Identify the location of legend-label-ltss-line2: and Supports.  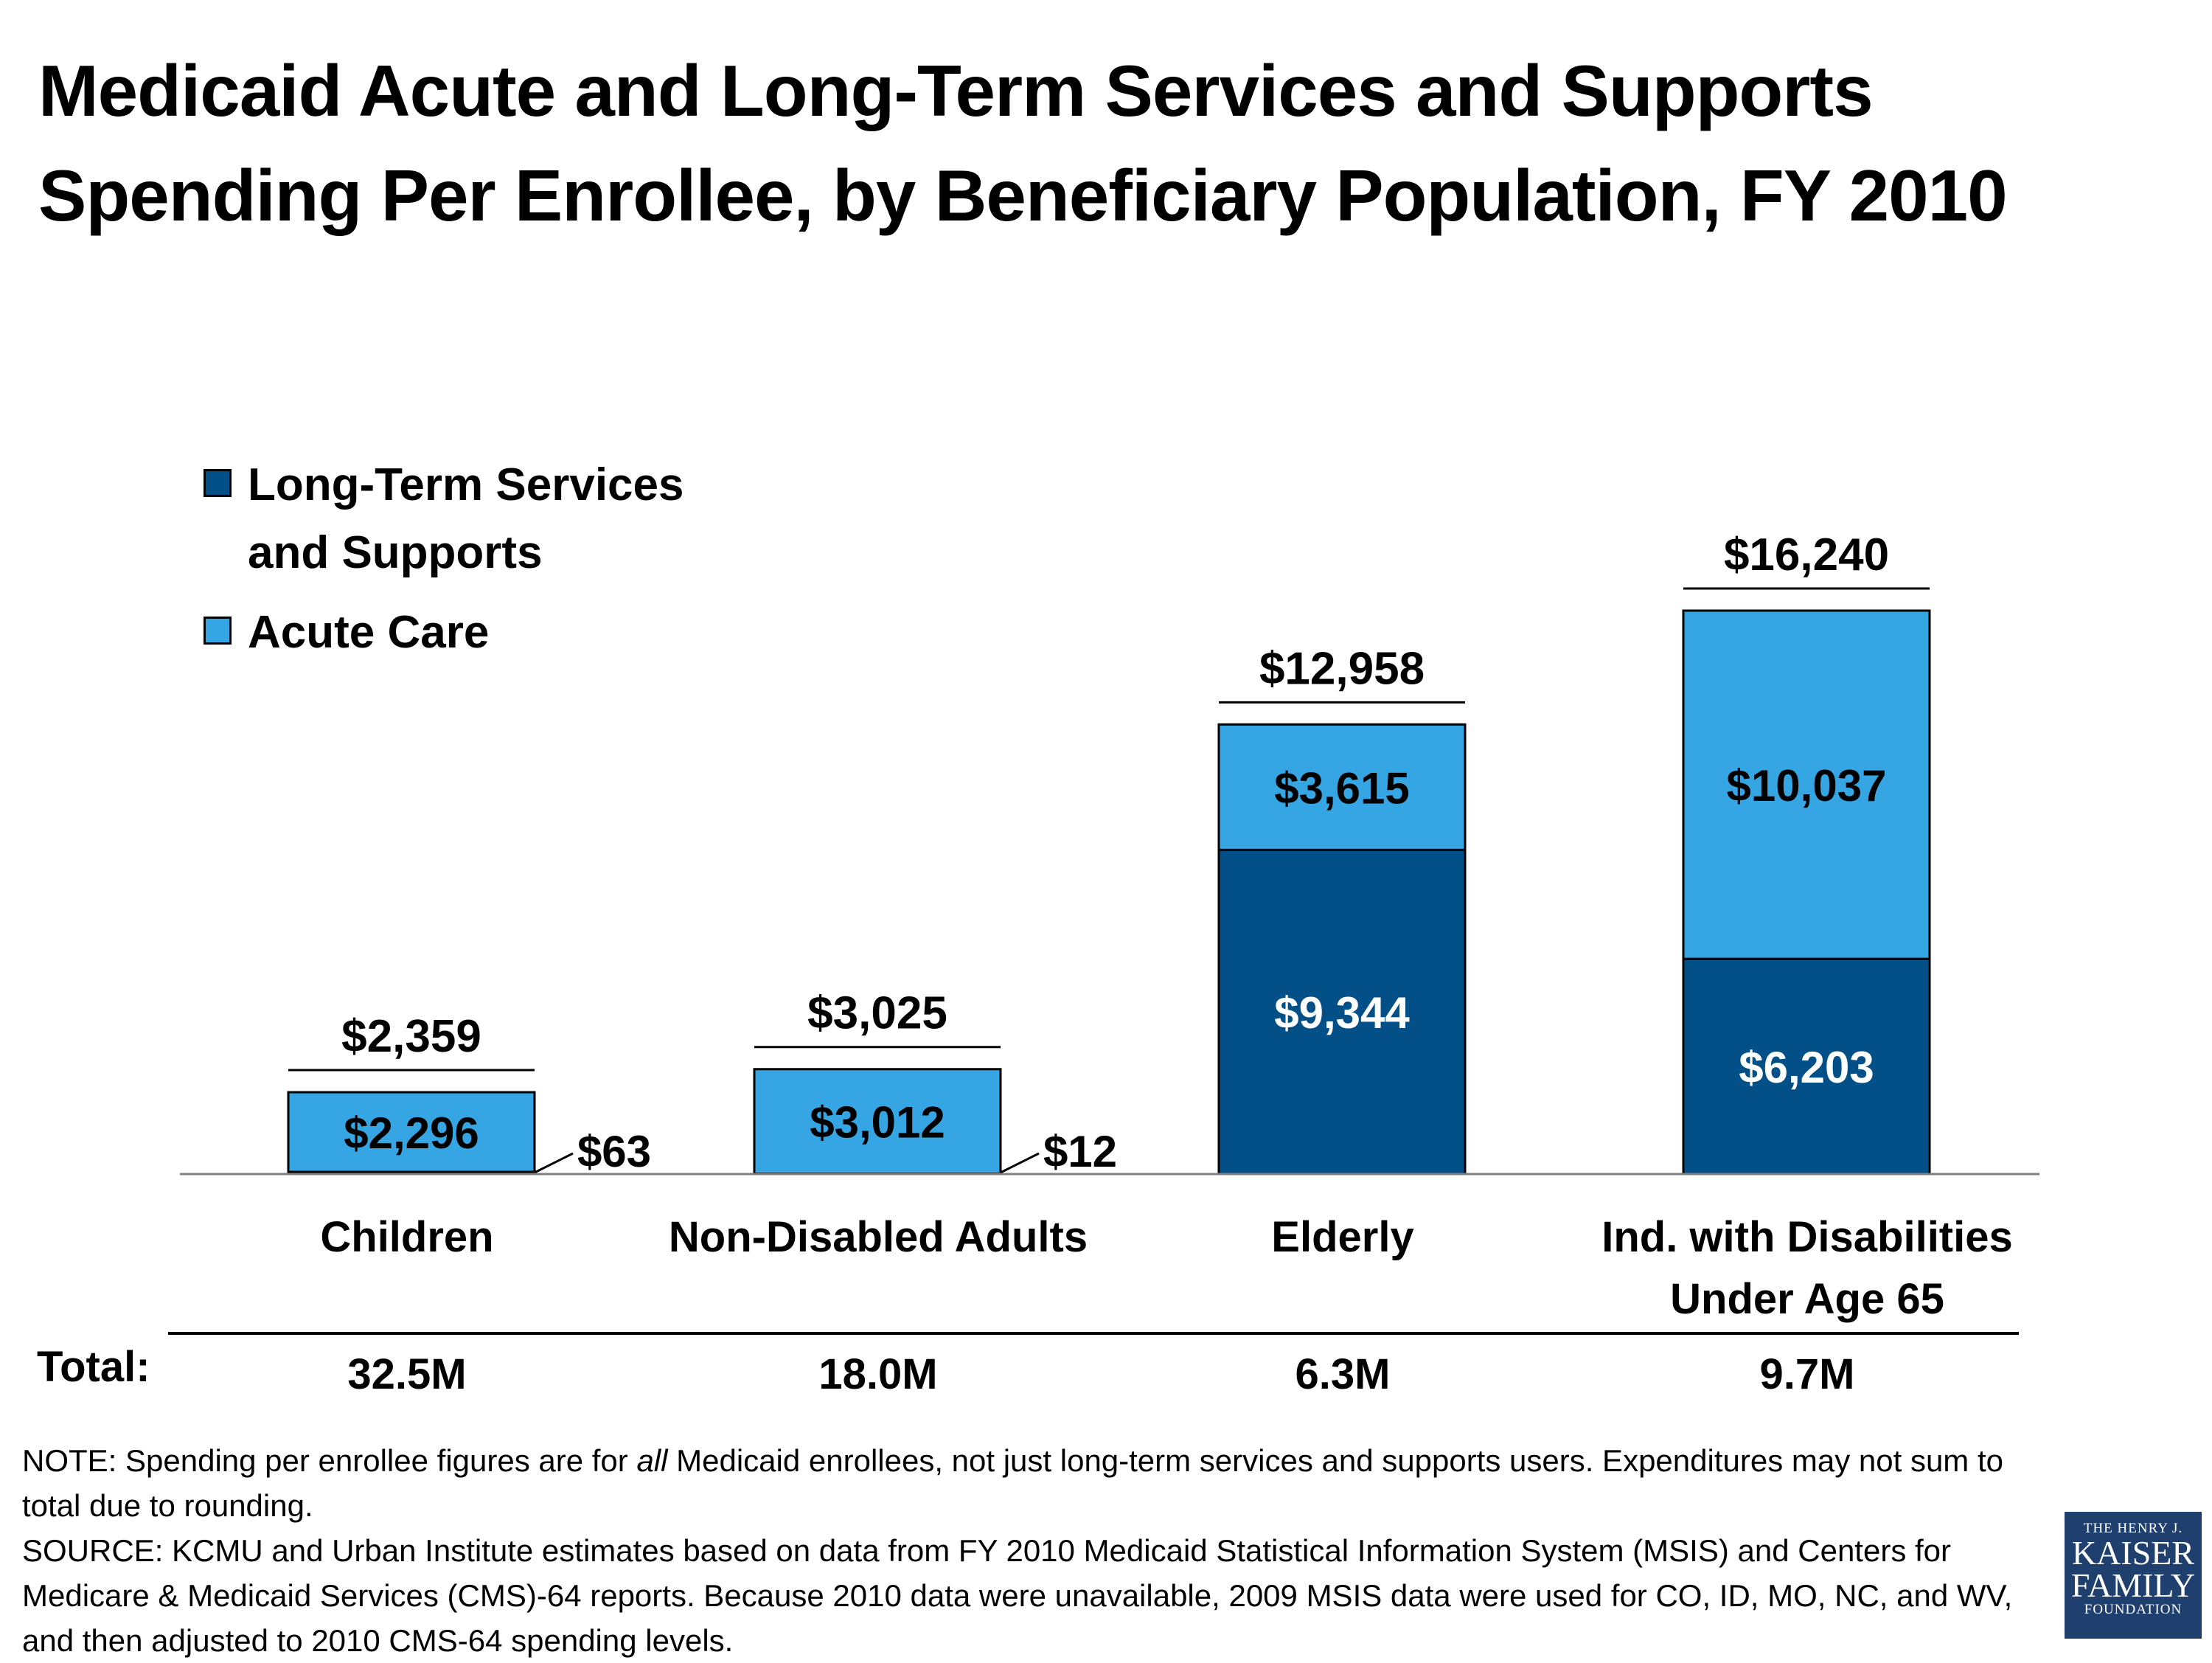
(395, 552).